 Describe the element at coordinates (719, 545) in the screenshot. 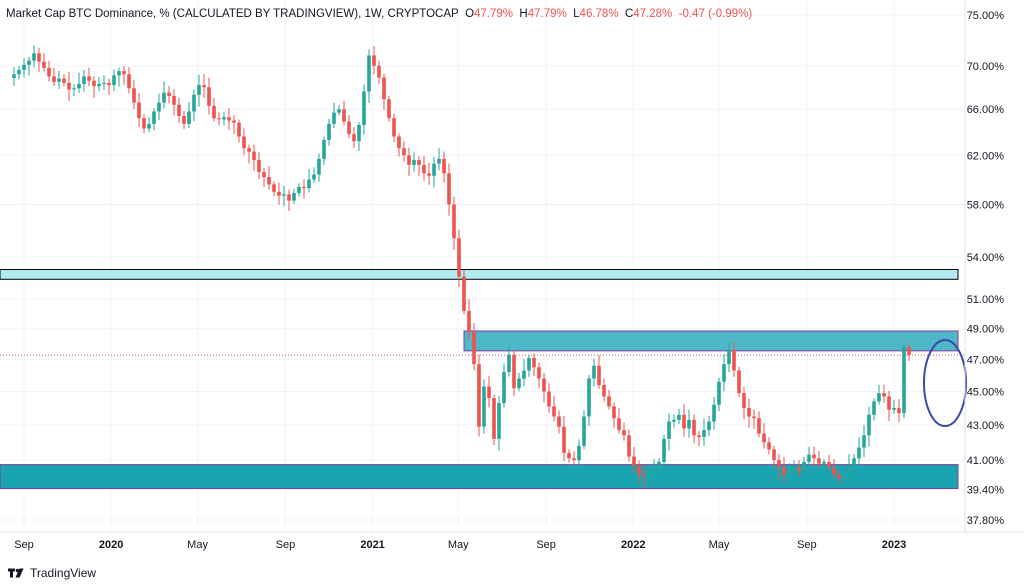

I see `x-tick-label: May` at that location.